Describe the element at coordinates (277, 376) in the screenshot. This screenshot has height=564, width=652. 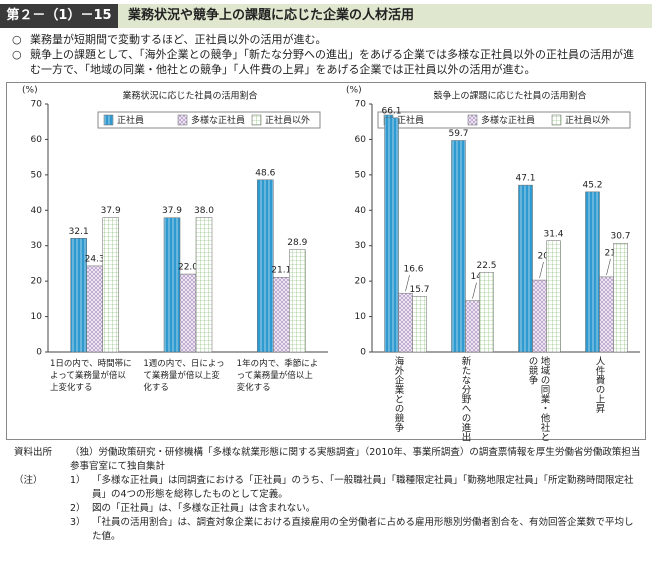
I see `x-tick-label: 1年の内で、季節によって業務量が倍以上変化する` at that location.